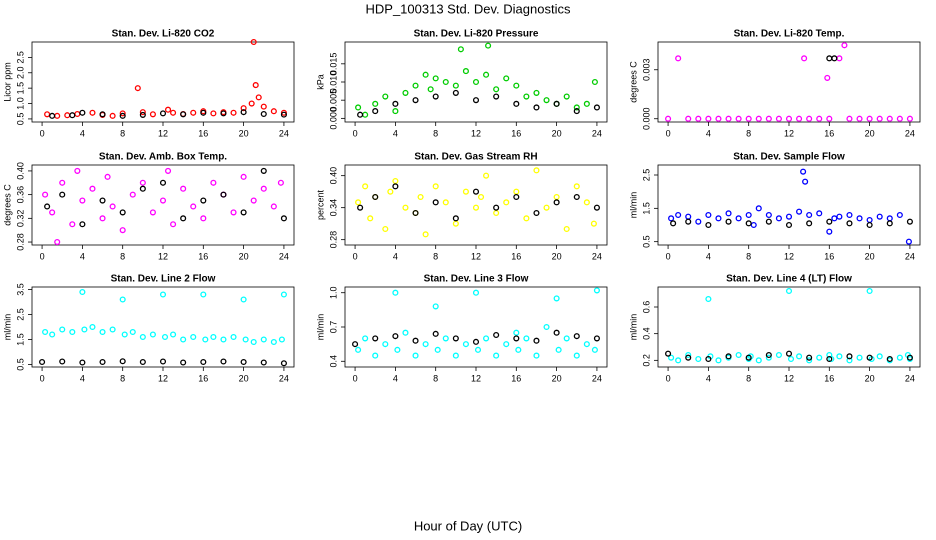 This screenshot has width=936, height=540. Describe the element at coordinates (476, 378) in the screenshot. I see `x-tick-label: 12` at that location.